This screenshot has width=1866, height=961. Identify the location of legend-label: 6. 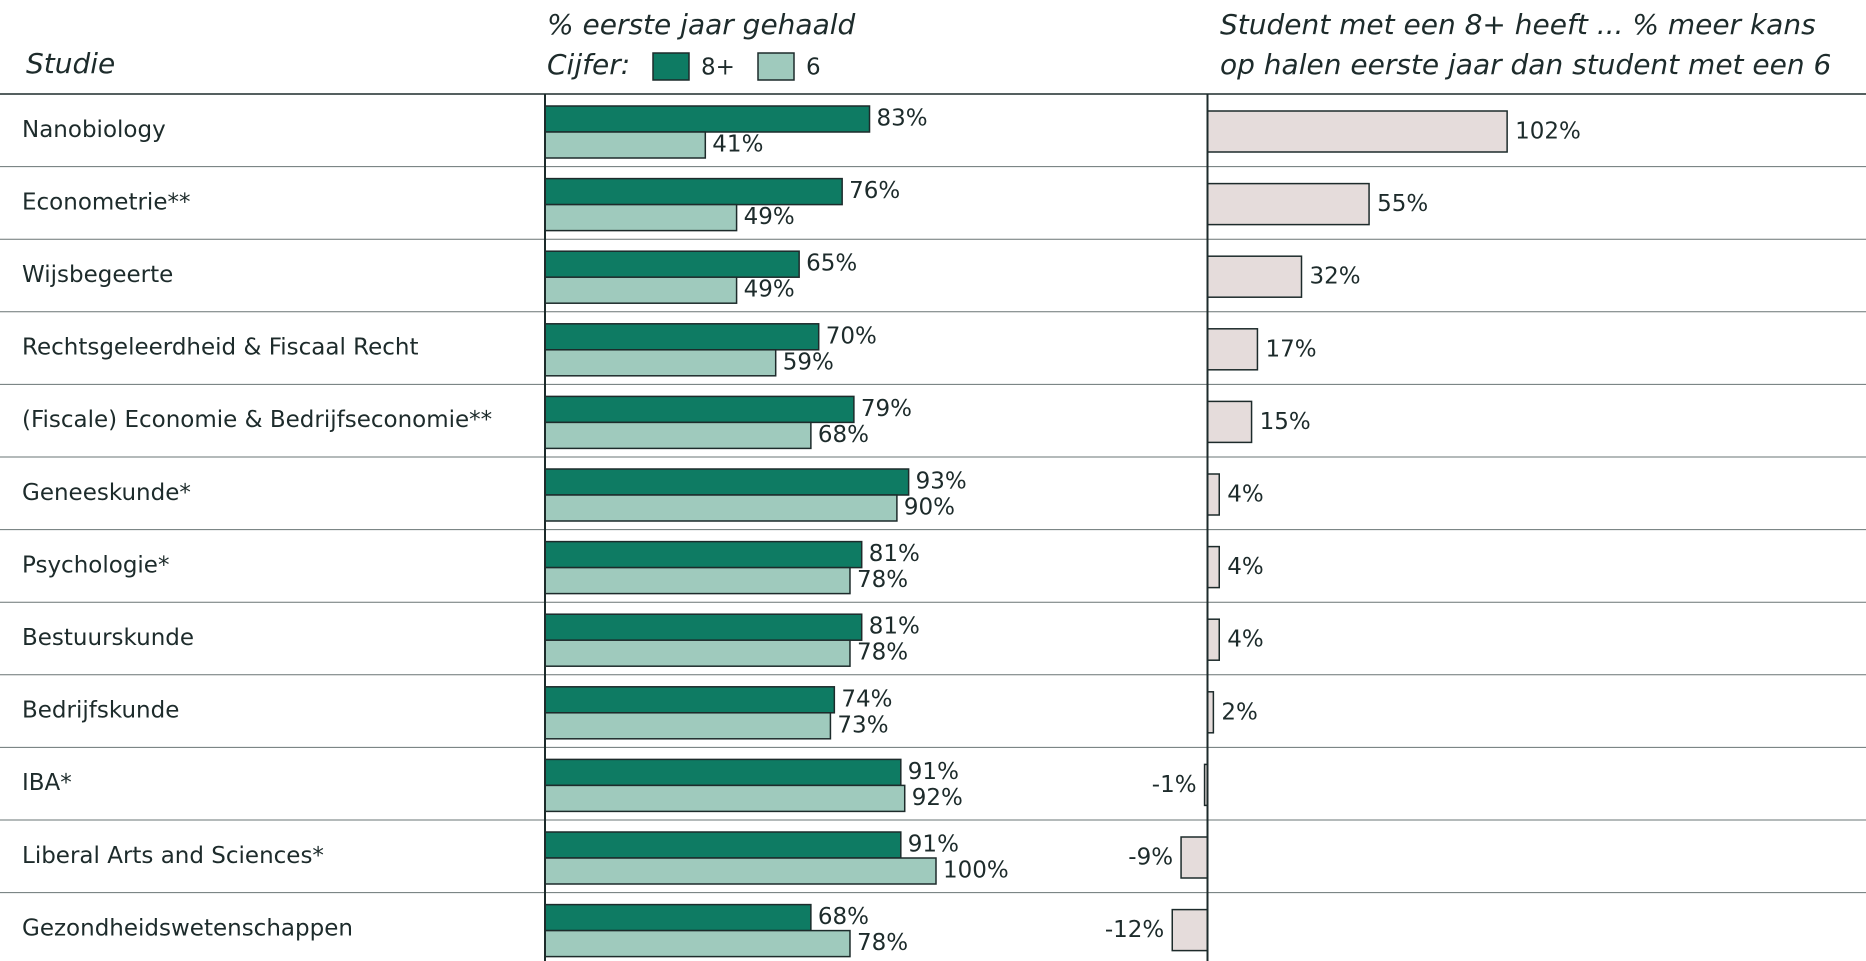
(813, 68).